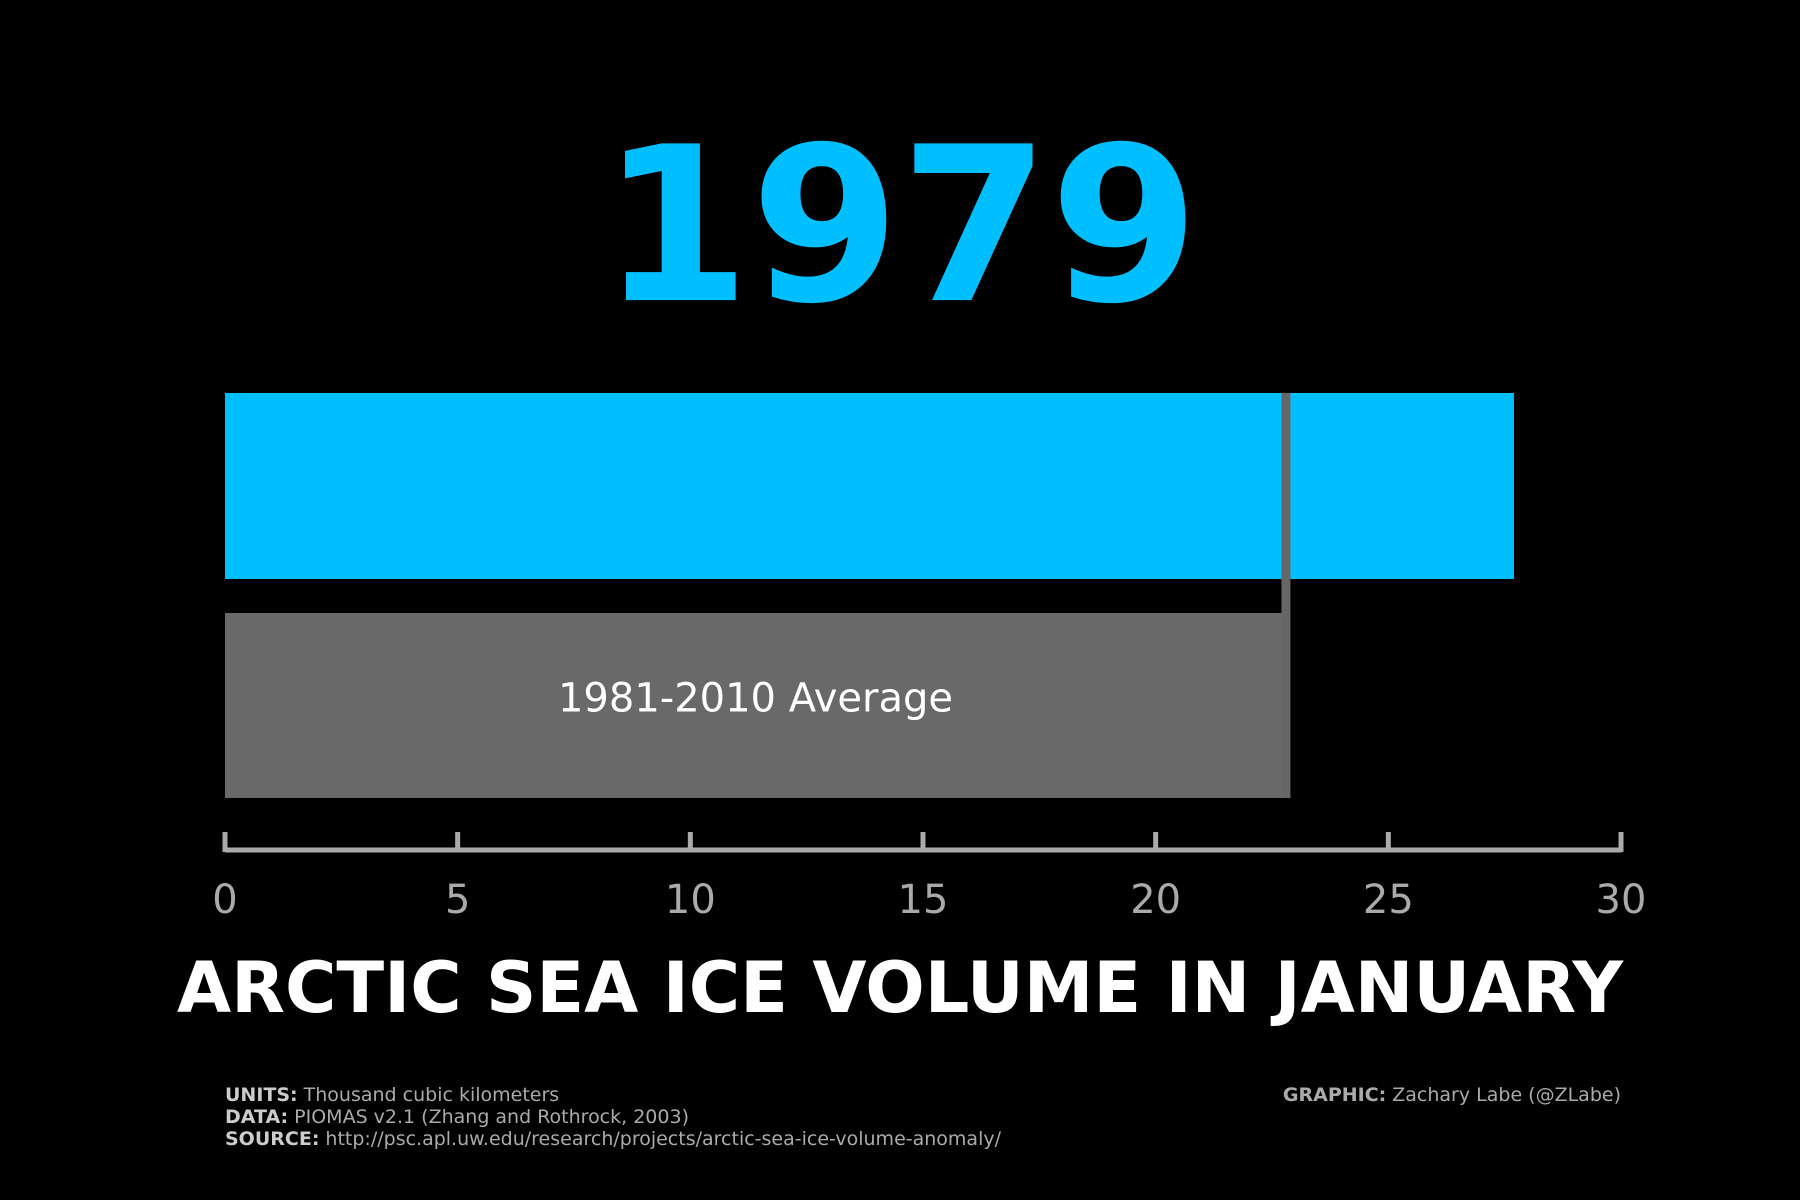  Describe the element at coordinates (755, 699) in the screenshot. I see `bar-label: 1981-2010 Average` at that location.